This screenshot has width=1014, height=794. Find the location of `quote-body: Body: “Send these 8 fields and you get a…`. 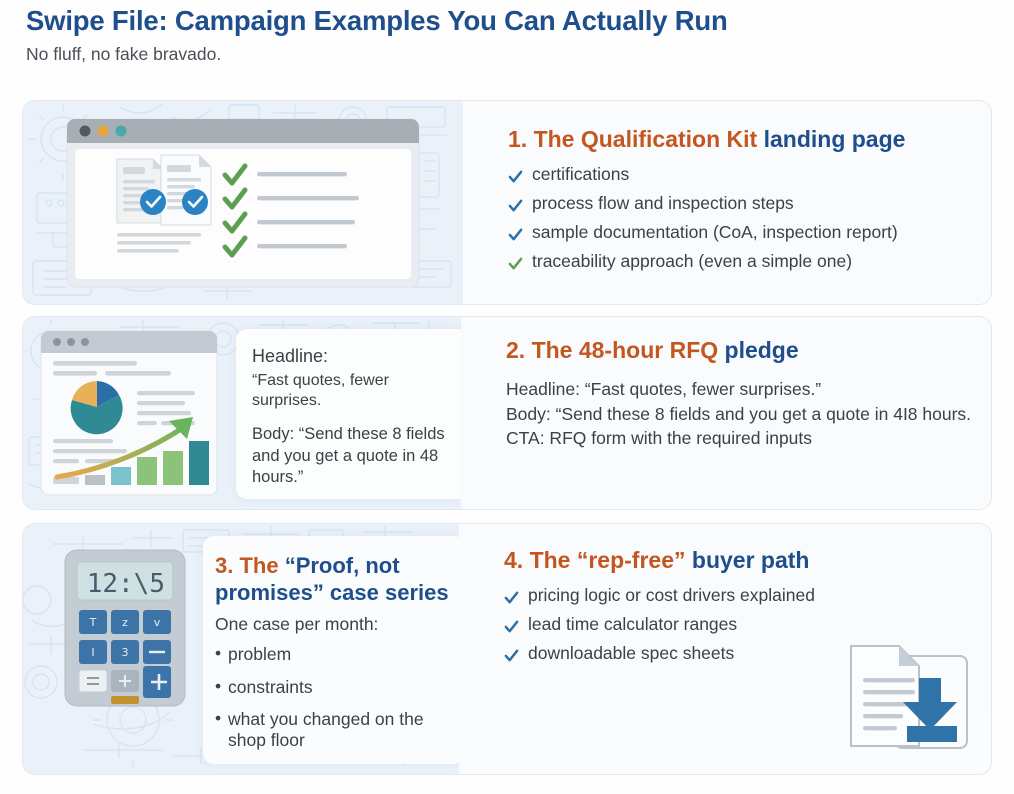

quote-body: Body: “Send these 8 fields and you get a… is located at coordinates (348, 456).